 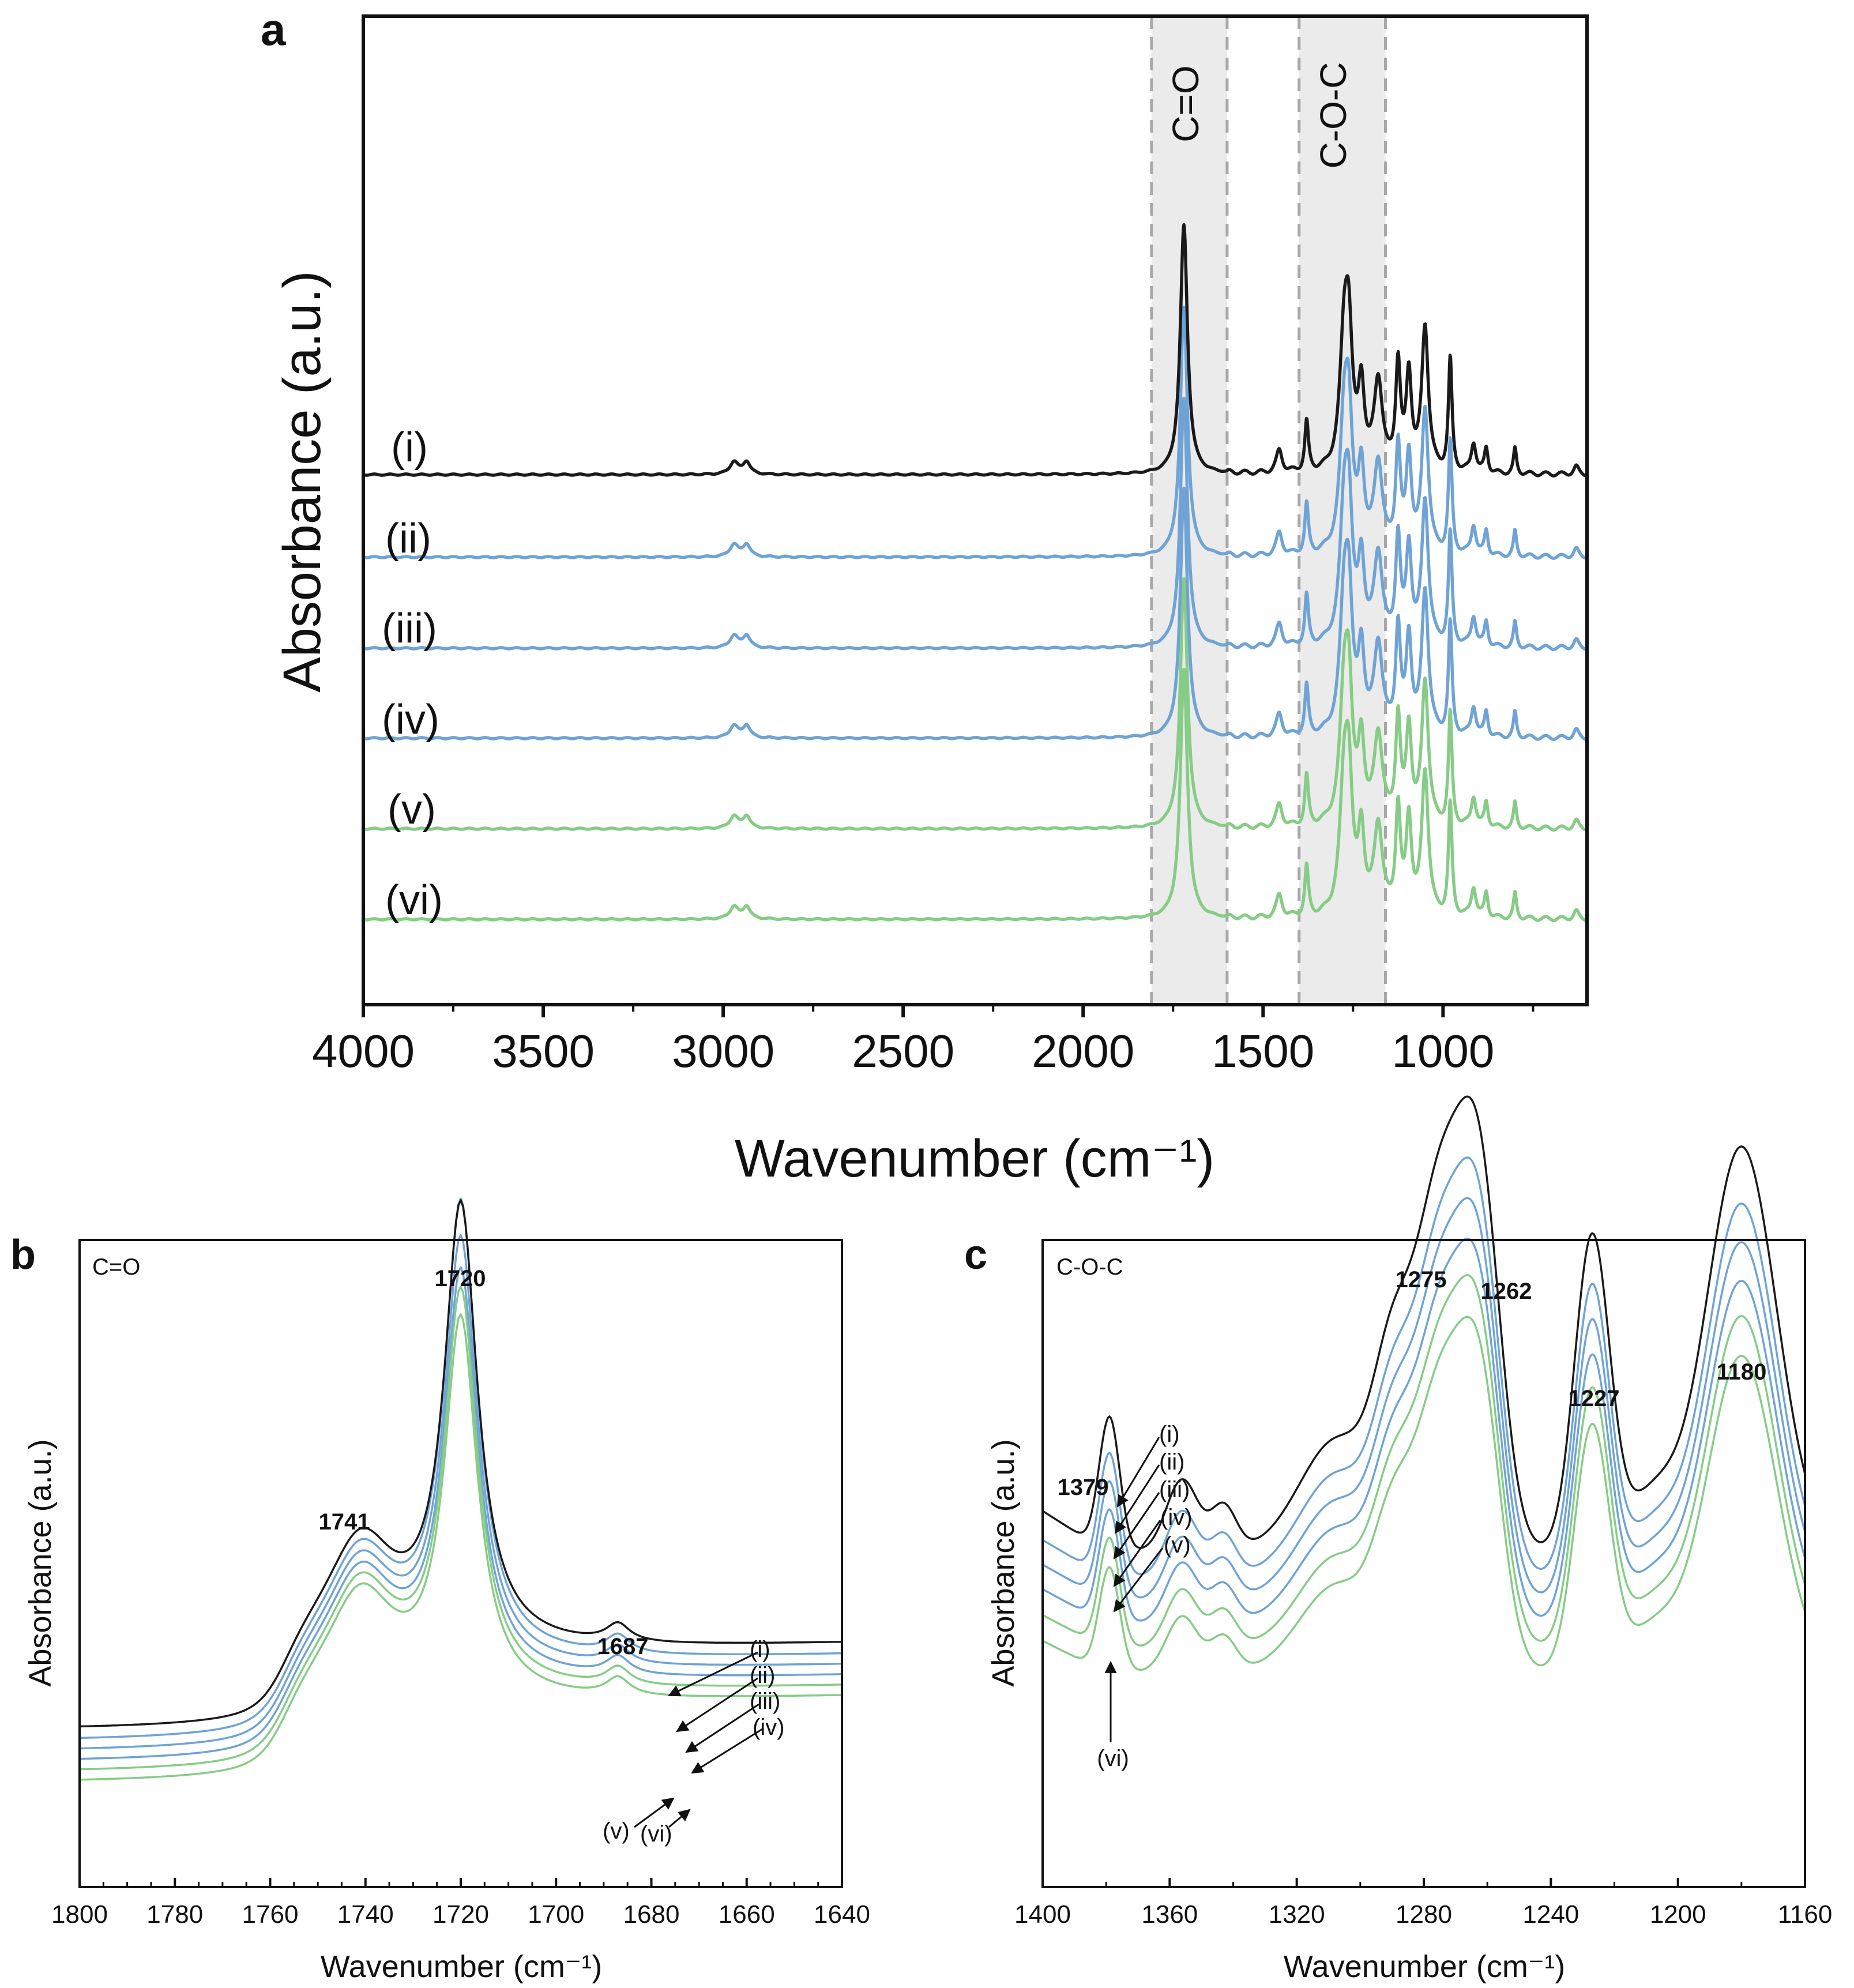 I want to click on b-y-axis-label: Absorbance (a.u.), so click(x=40, y=1562).